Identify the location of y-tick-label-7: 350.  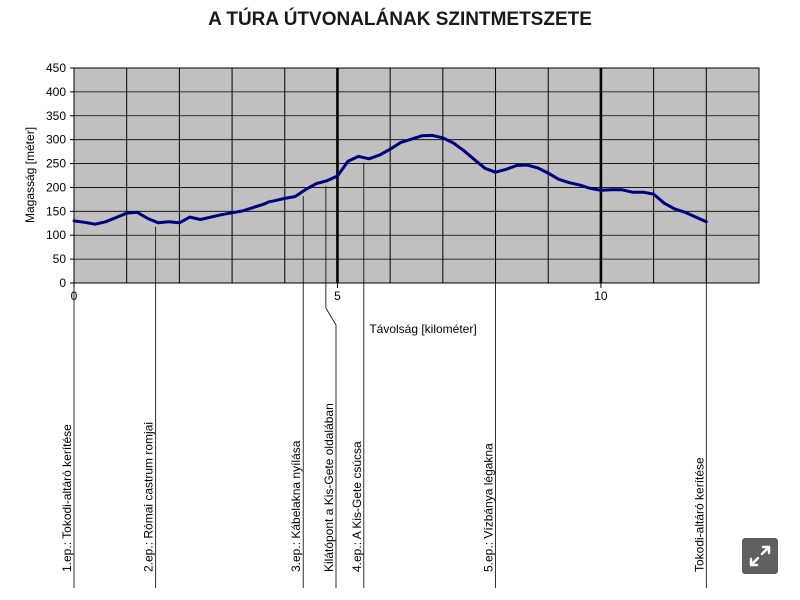
(56, 116).